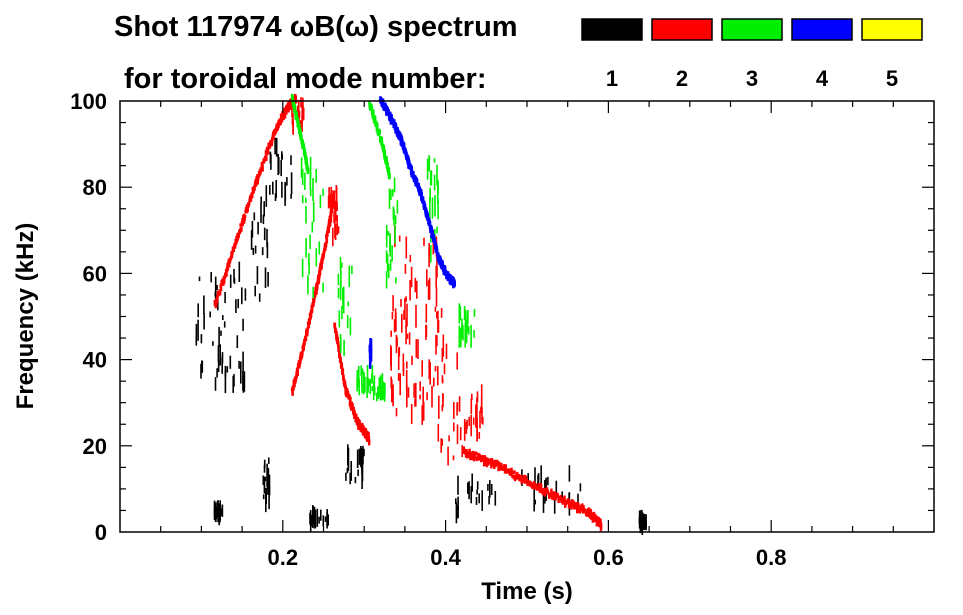 The image size is (963, 615). Describe the element at coordinates (319, 519) in the screenshot. I see `series-n=1-region-7` at that location.